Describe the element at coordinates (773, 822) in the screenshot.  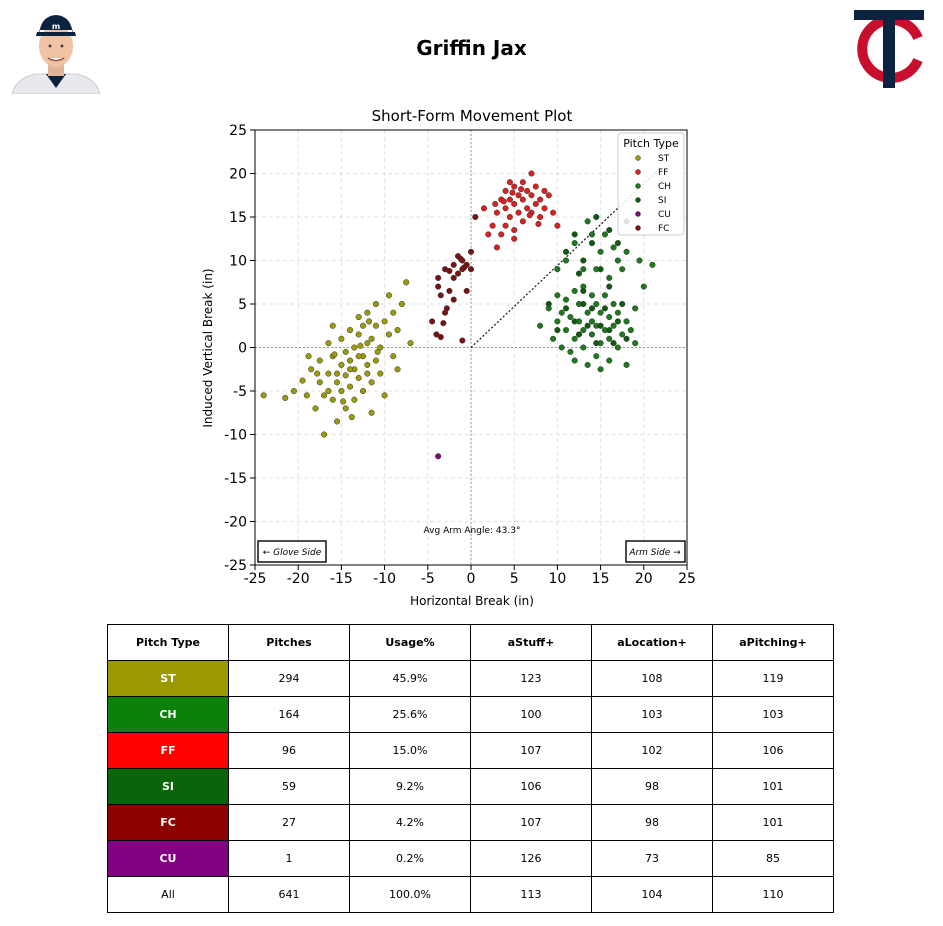
I see `apitching-cell: 101` at that location.